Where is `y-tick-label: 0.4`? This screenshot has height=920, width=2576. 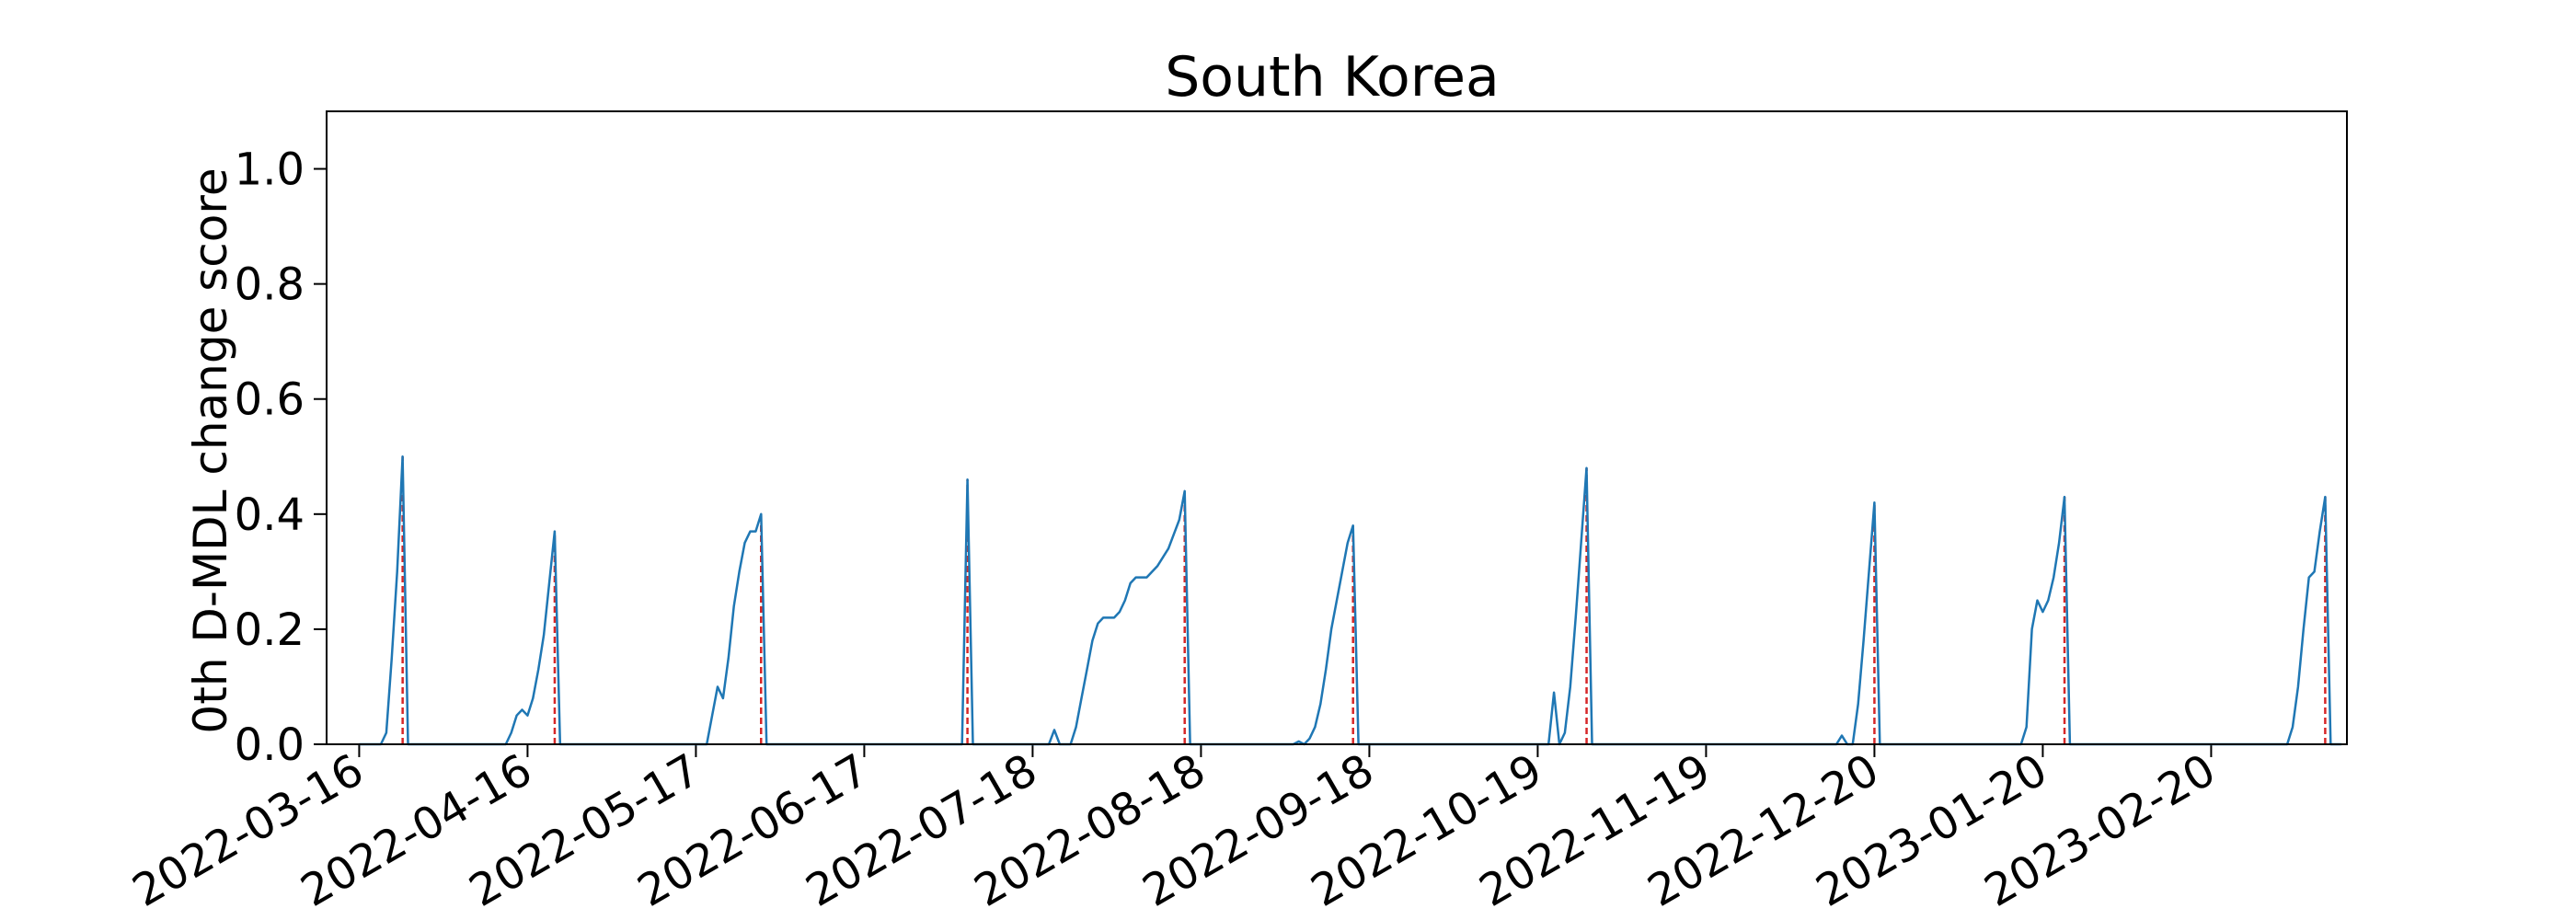
y-tick-label: 0.4 is located at coordinates (270, 515).